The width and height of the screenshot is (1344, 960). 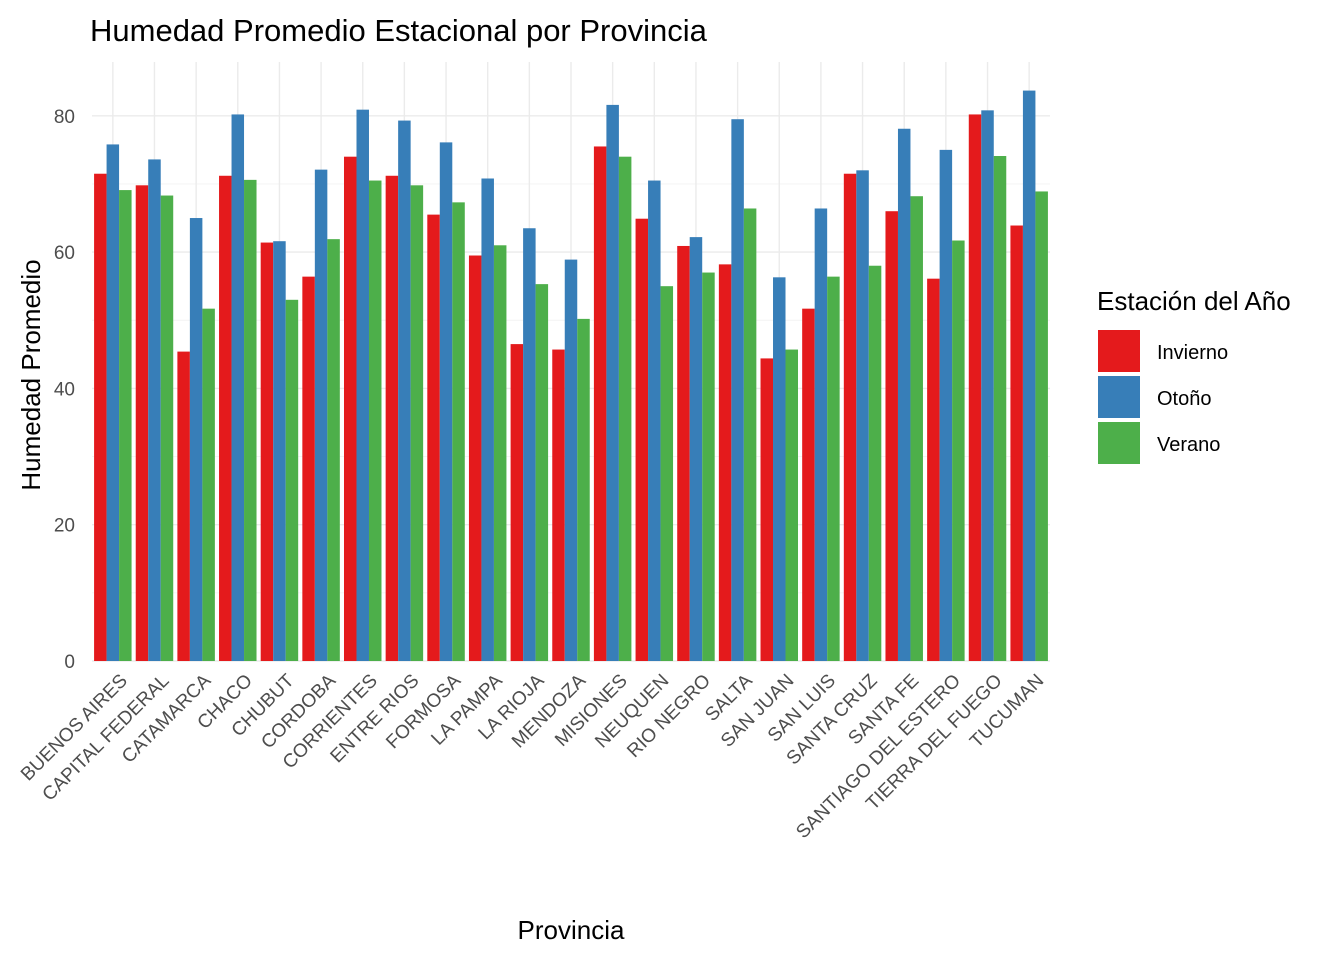 What do you see at coordinates (1184, 399) in the screenshot?
I see `legend-label-otono: Otoño` at bounding box center [1184, 399].